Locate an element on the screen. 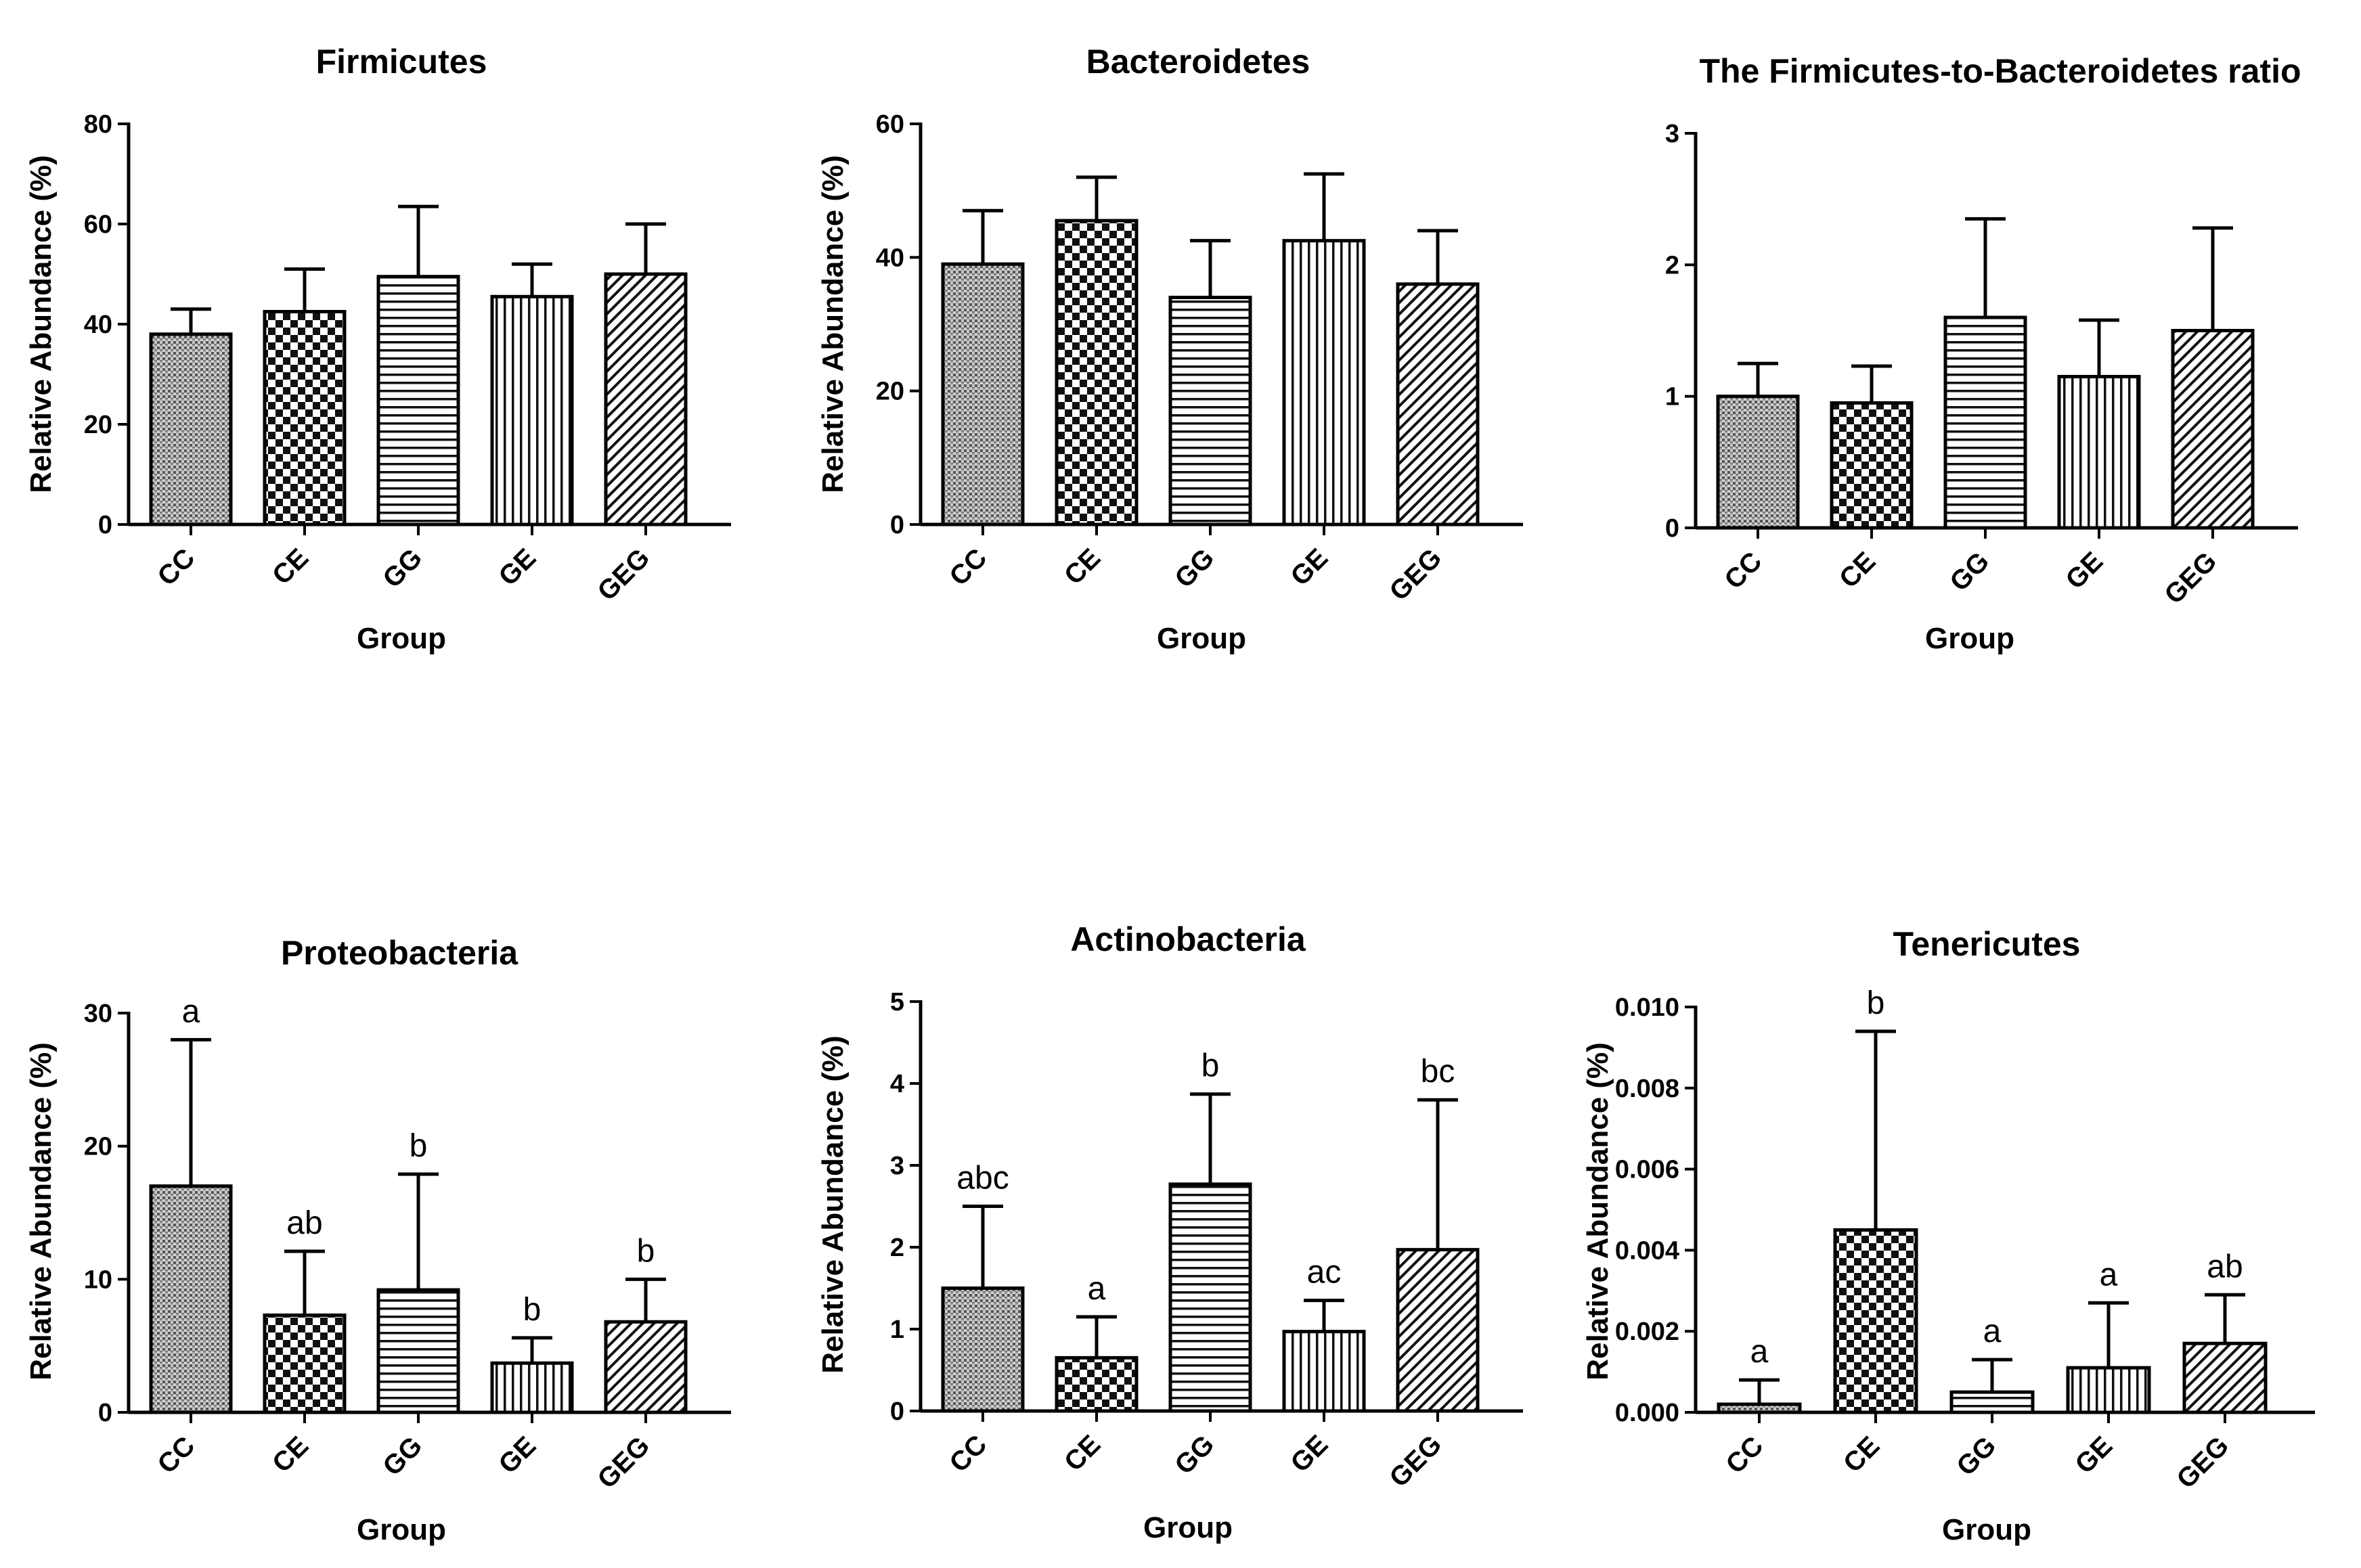 This screenshot has width=2361, height=1568. y-tick-label: 4 is located at coordinates (897, 1084).